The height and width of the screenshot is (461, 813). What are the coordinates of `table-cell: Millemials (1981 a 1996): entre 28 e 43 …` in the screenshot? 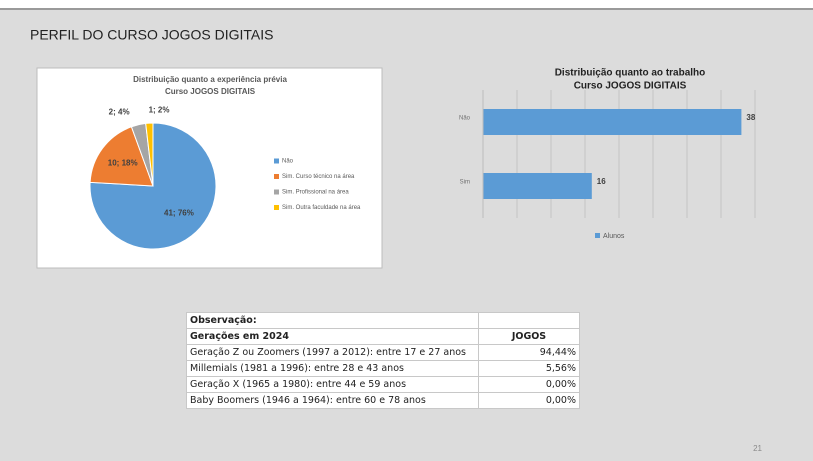 It's located at (332, 368).